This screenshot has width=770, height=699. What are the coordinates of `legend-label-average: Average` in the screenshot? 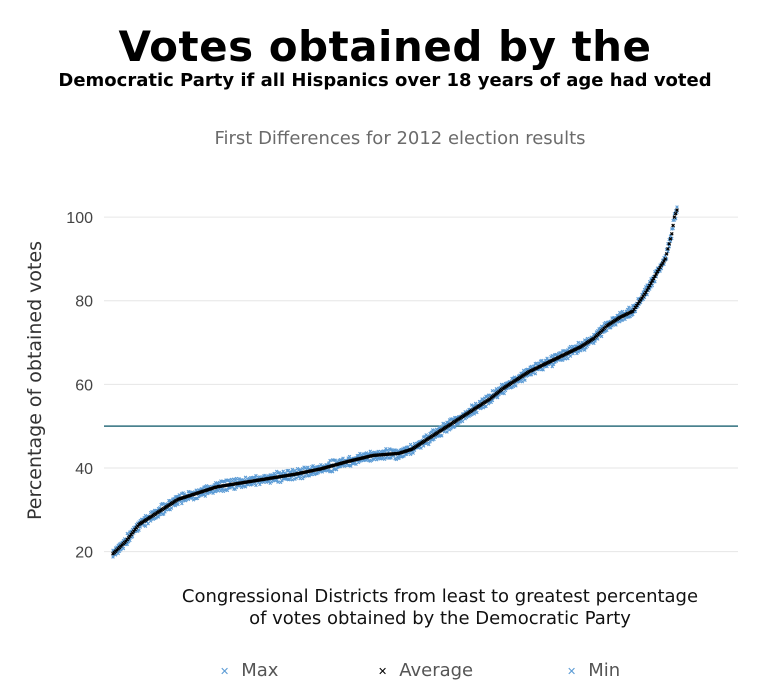 It's located at (436, 670).